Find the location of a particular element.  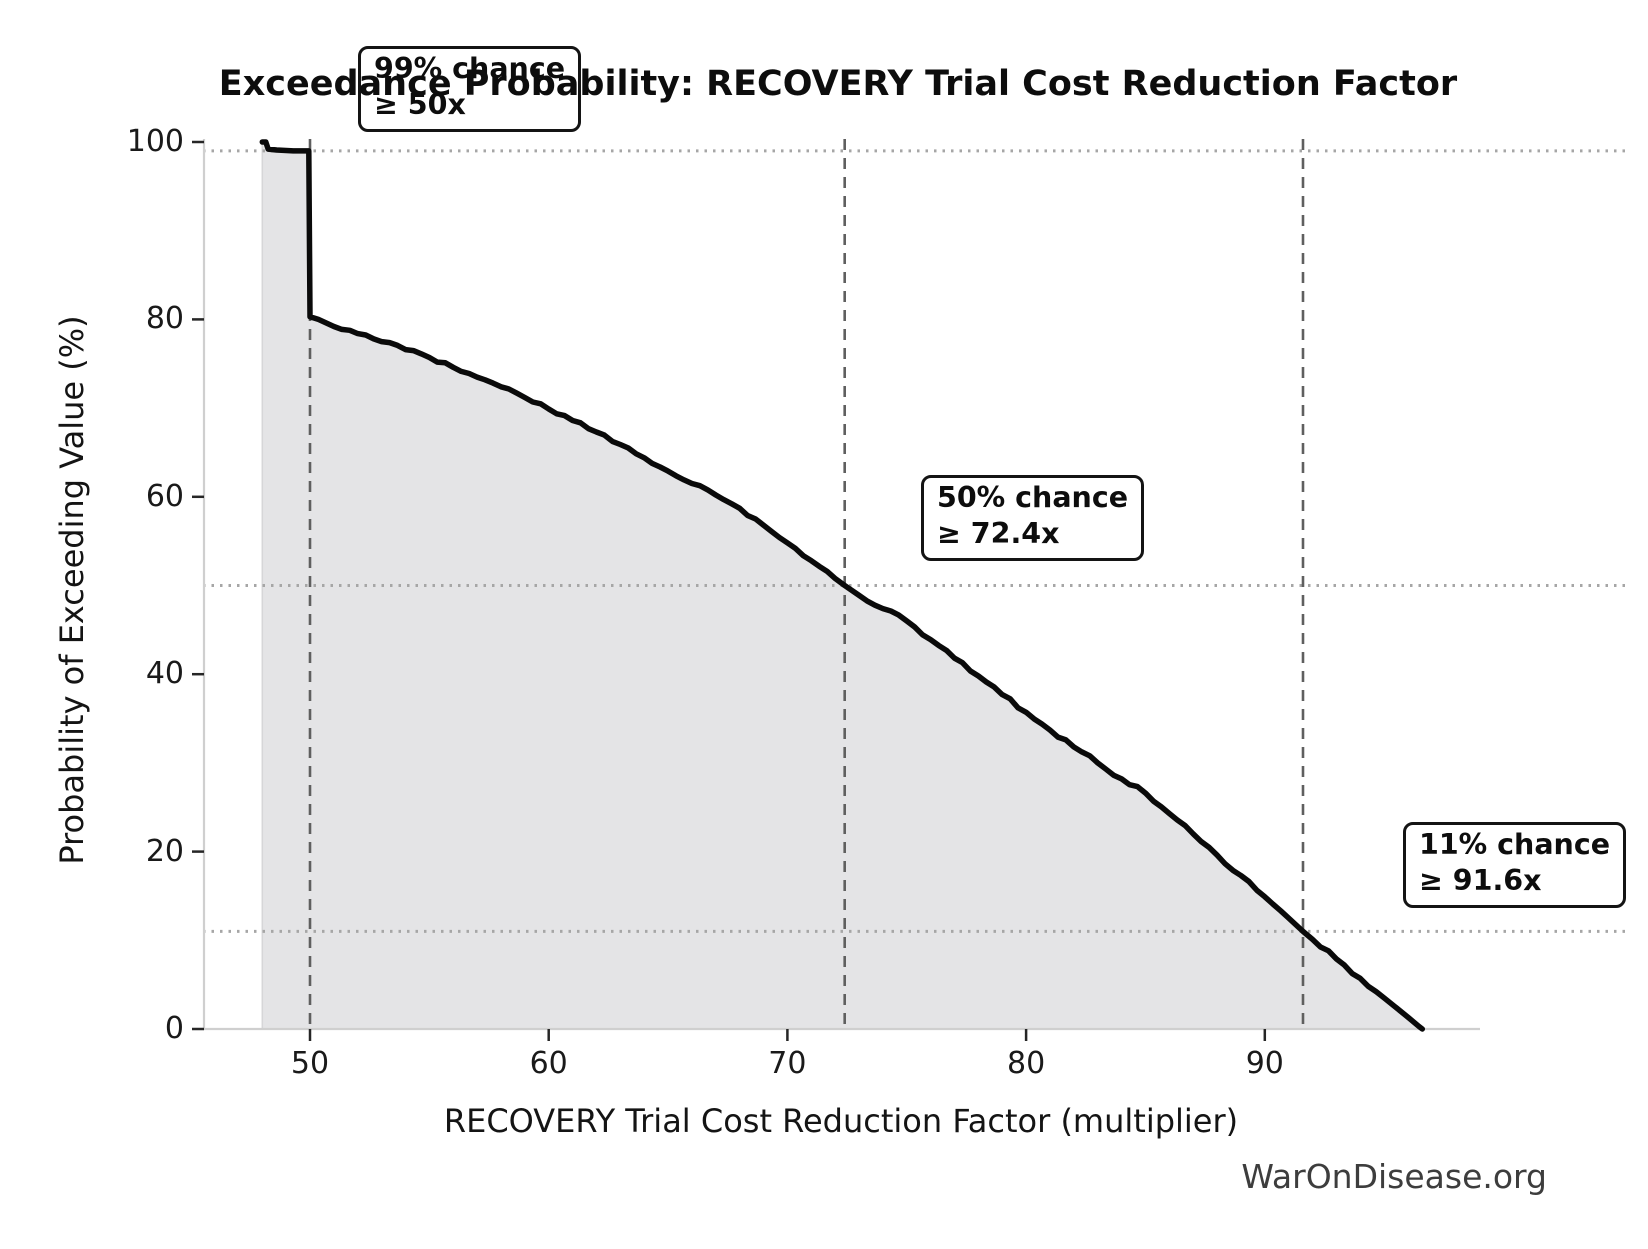

annotation-chance-text: 50% chance is located at coordinates (1033, 497).